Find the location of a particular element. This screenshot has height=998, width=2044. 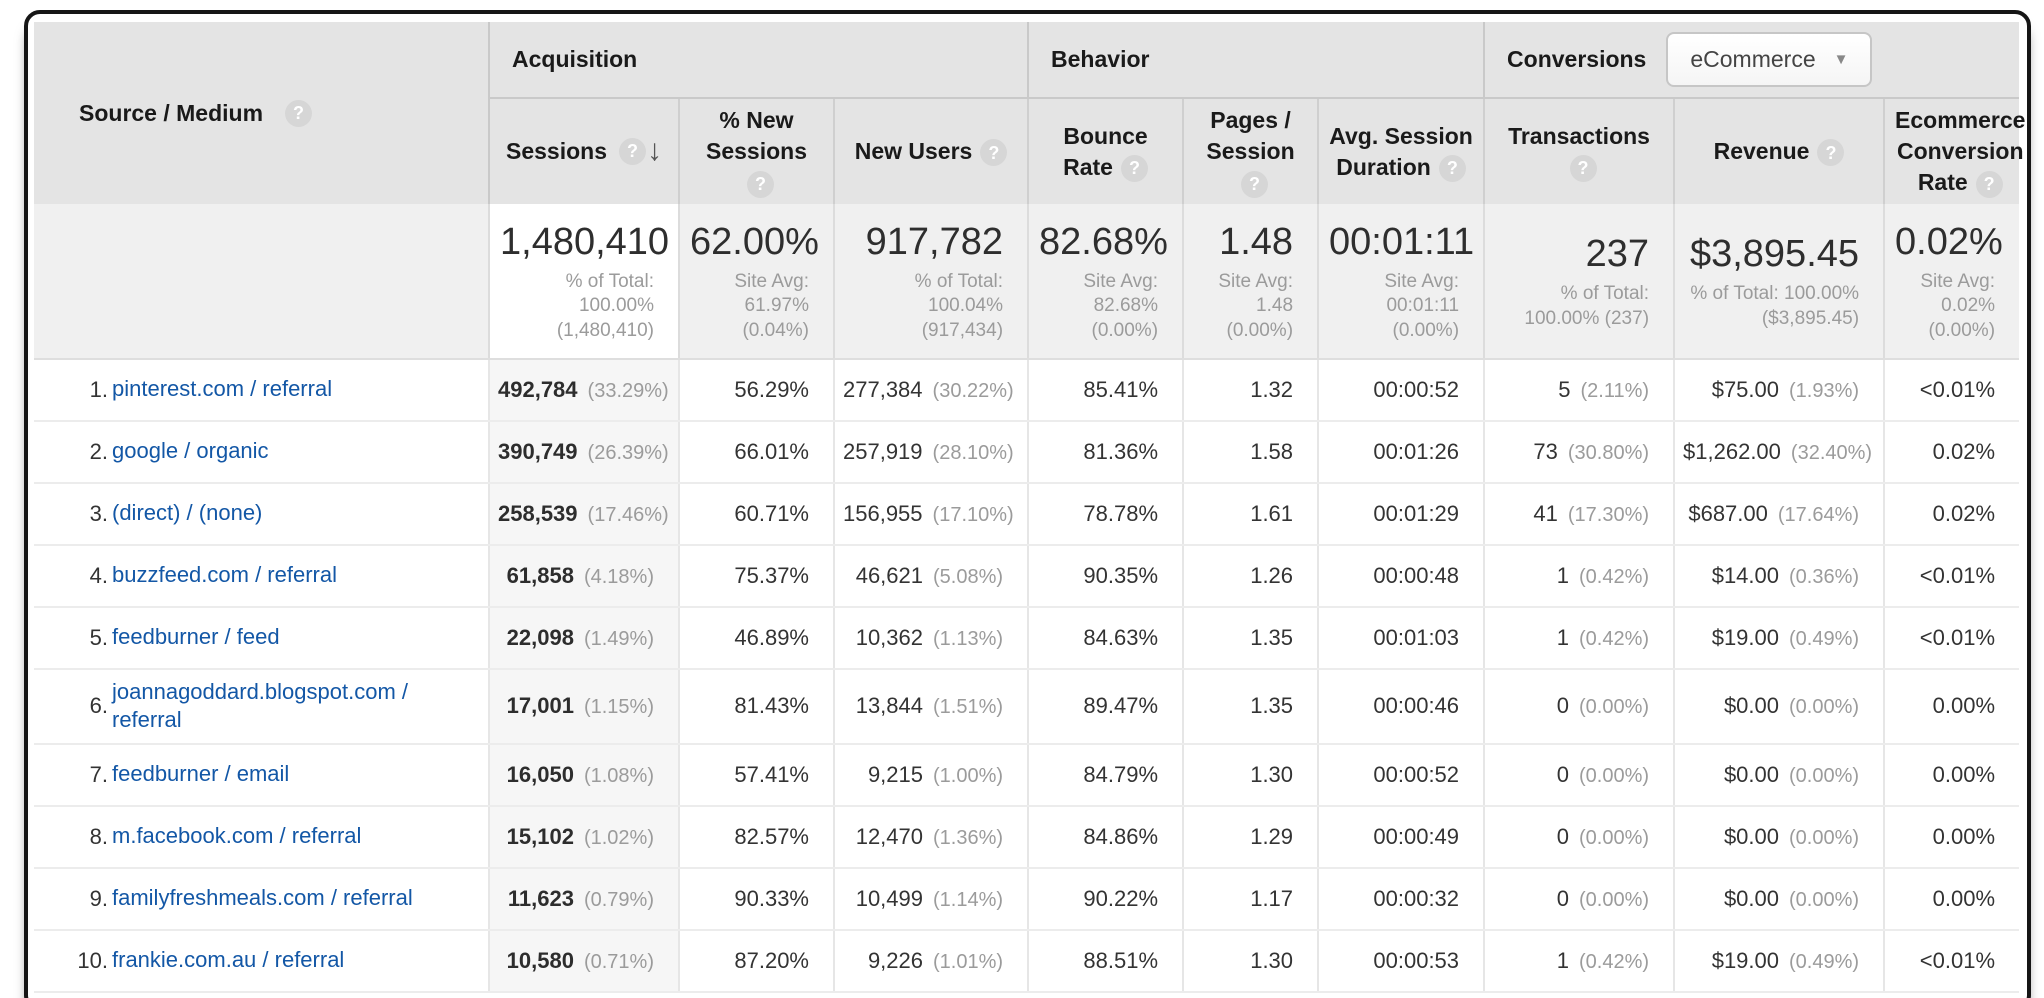

revenue-percent: (0.00%) is located at coordinates (1824, 775).